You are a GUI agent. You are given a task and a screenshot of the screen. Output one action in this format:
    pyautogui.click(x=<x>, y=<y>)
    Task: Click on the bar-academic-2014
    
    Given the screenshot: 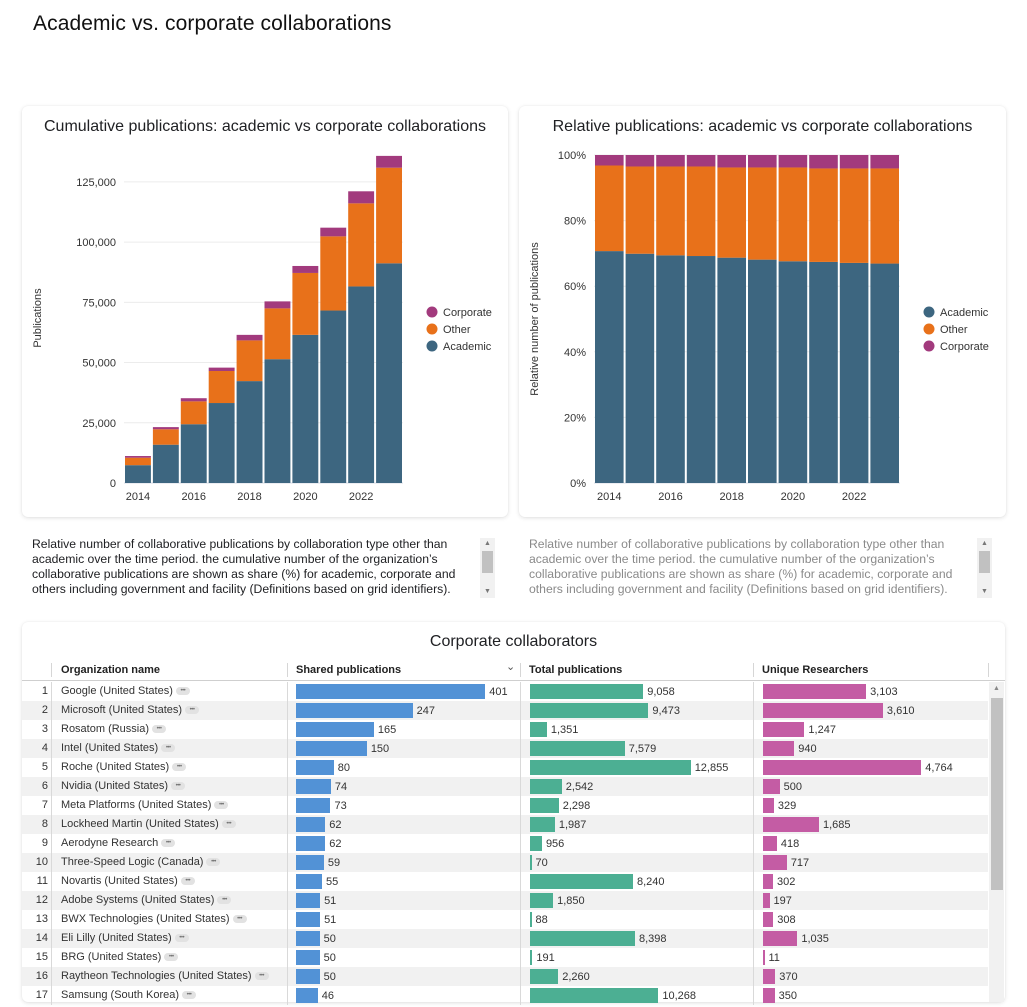 What is the action you would take?
    pyautogui.click(x=138, y=474)
    